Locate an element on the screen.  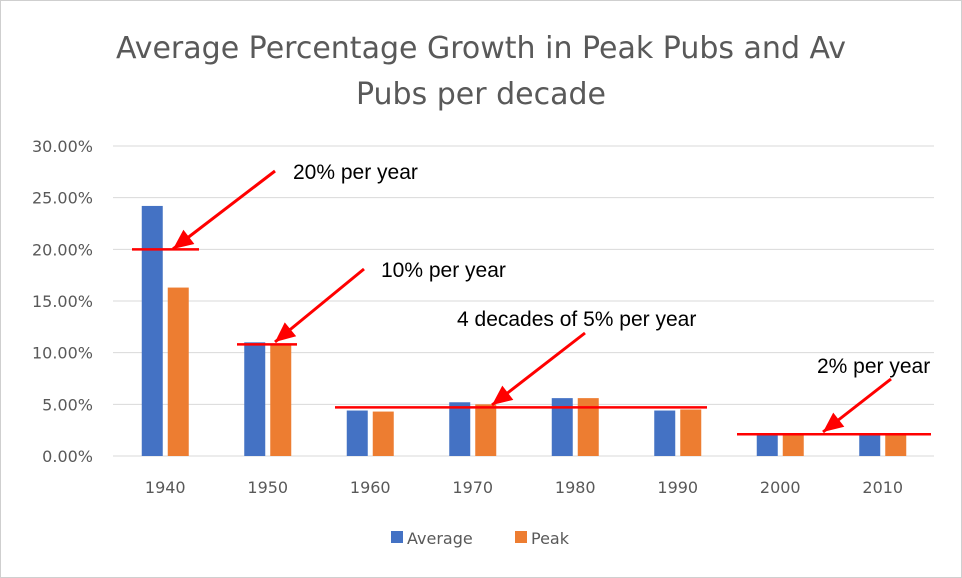
x-tick-label: 1970 is located at coordinates (472, 487).